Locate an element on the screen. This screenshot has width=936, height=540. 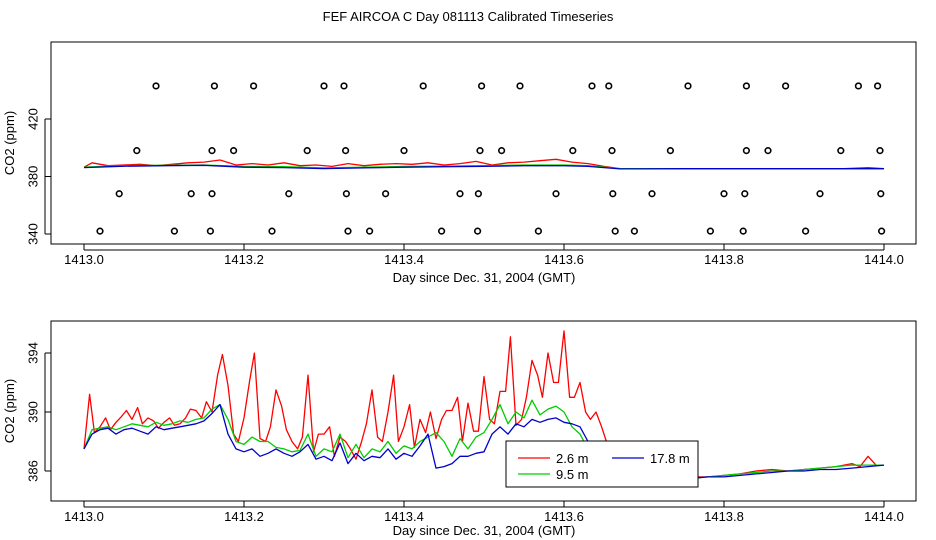
top-y-axis: 340 380 420 is located at coordinates (38, 176).